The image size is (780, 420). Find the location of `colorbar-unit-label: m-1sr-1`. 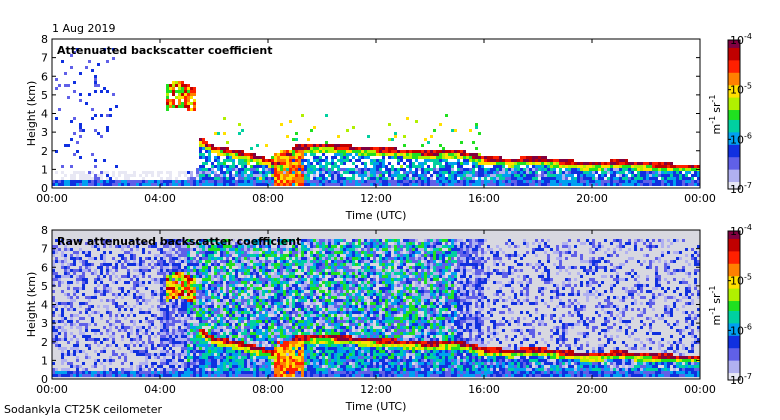

colorbar-unit-label: m-1sr-1 is located at coordinates (715, 115).